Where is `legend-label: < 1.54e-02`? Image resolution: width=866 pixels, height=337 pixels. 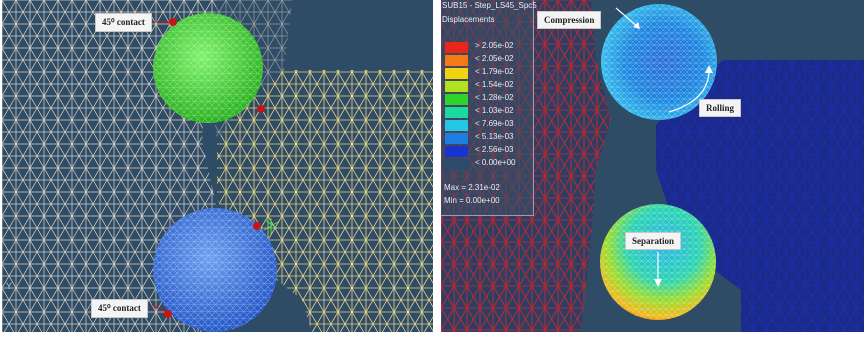 legend-label: < 1.54e-02 is located at coordinates (494, 84).